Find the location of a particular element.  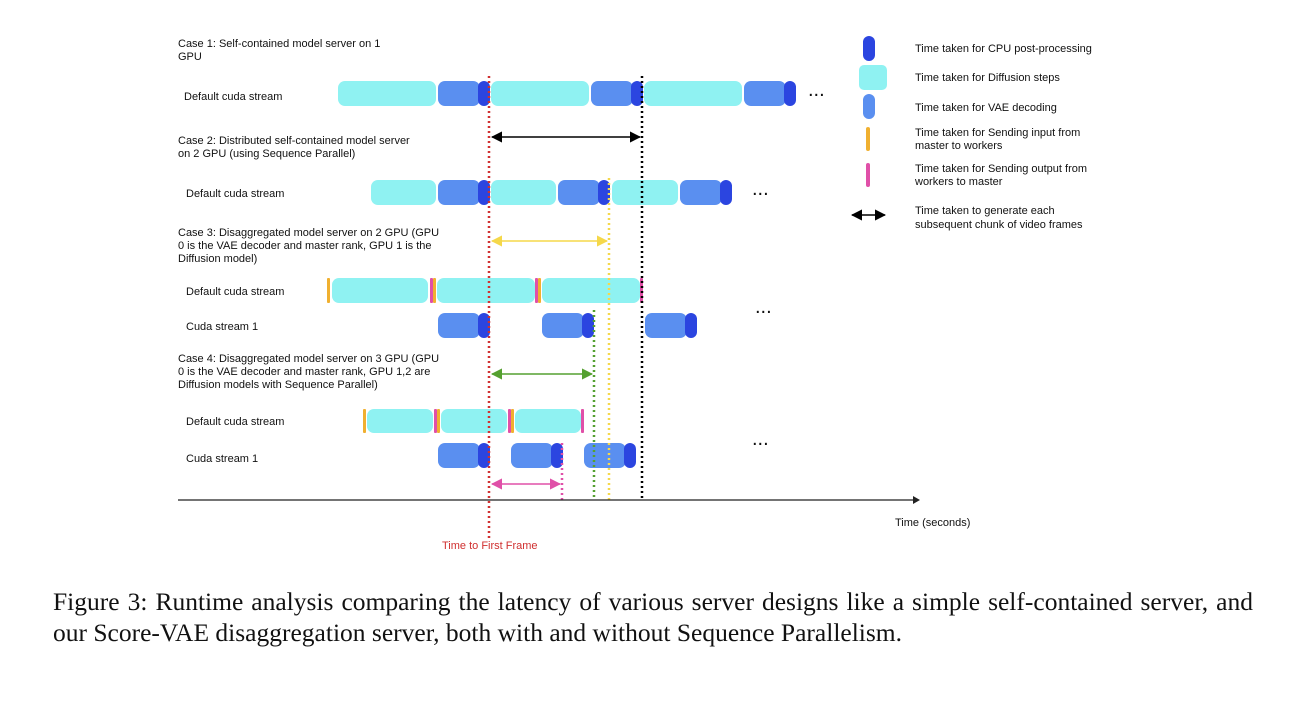

case3-default-stream-label: Default cuda stream is located at coordinates (235, 292).